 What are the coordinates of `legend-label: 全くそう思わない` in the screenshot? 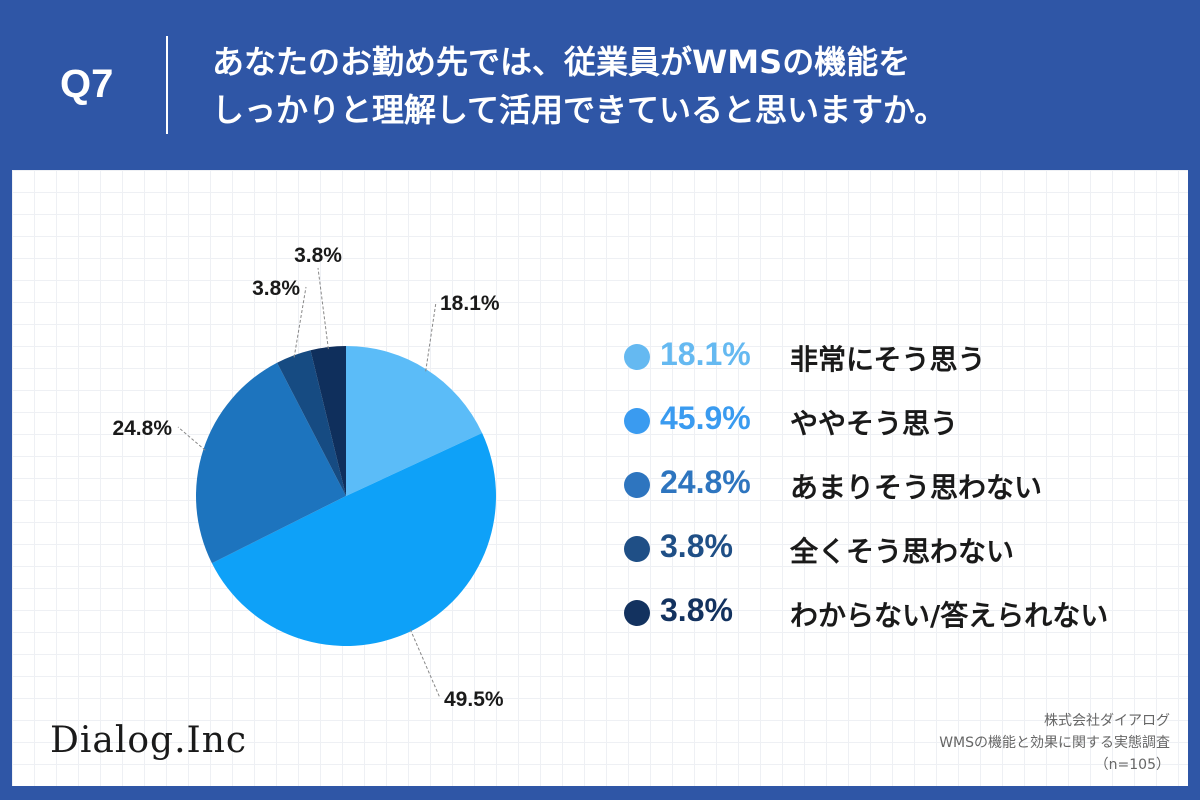 It's located at (902, 551).